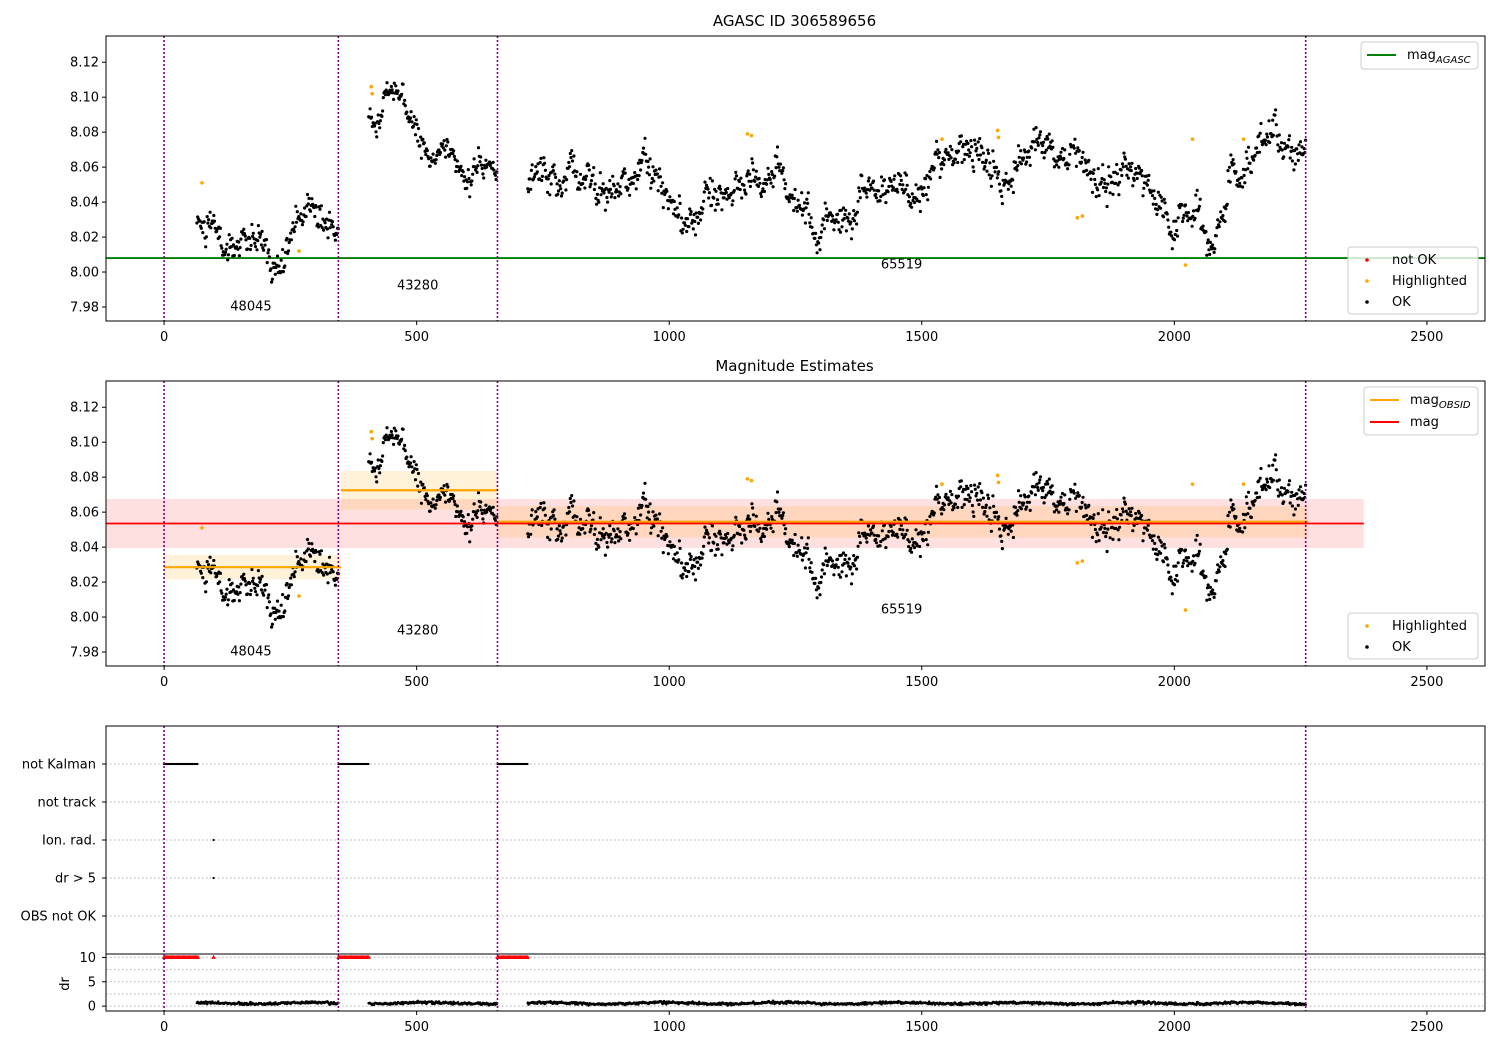  I want to click on x-tick-label: 1000, so click(669, 337).